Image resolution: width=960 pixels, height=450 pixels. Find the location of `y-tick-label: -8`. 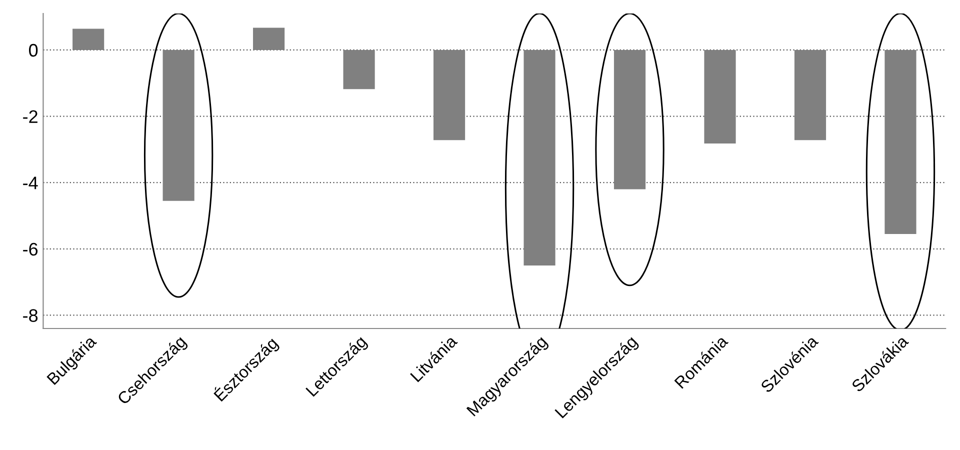

y-tick-label: -8 is located at coordinates (30, 315).